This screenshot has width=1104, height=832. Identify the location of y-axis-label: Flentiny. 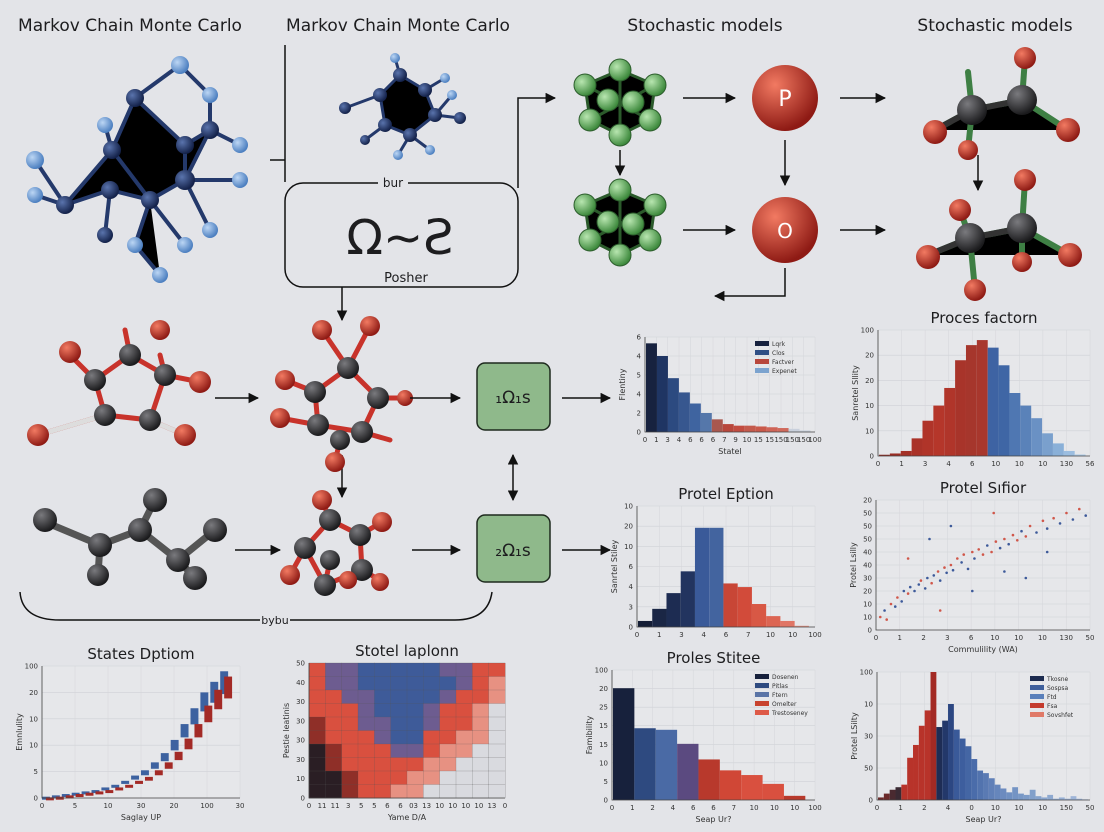
(622, 384).